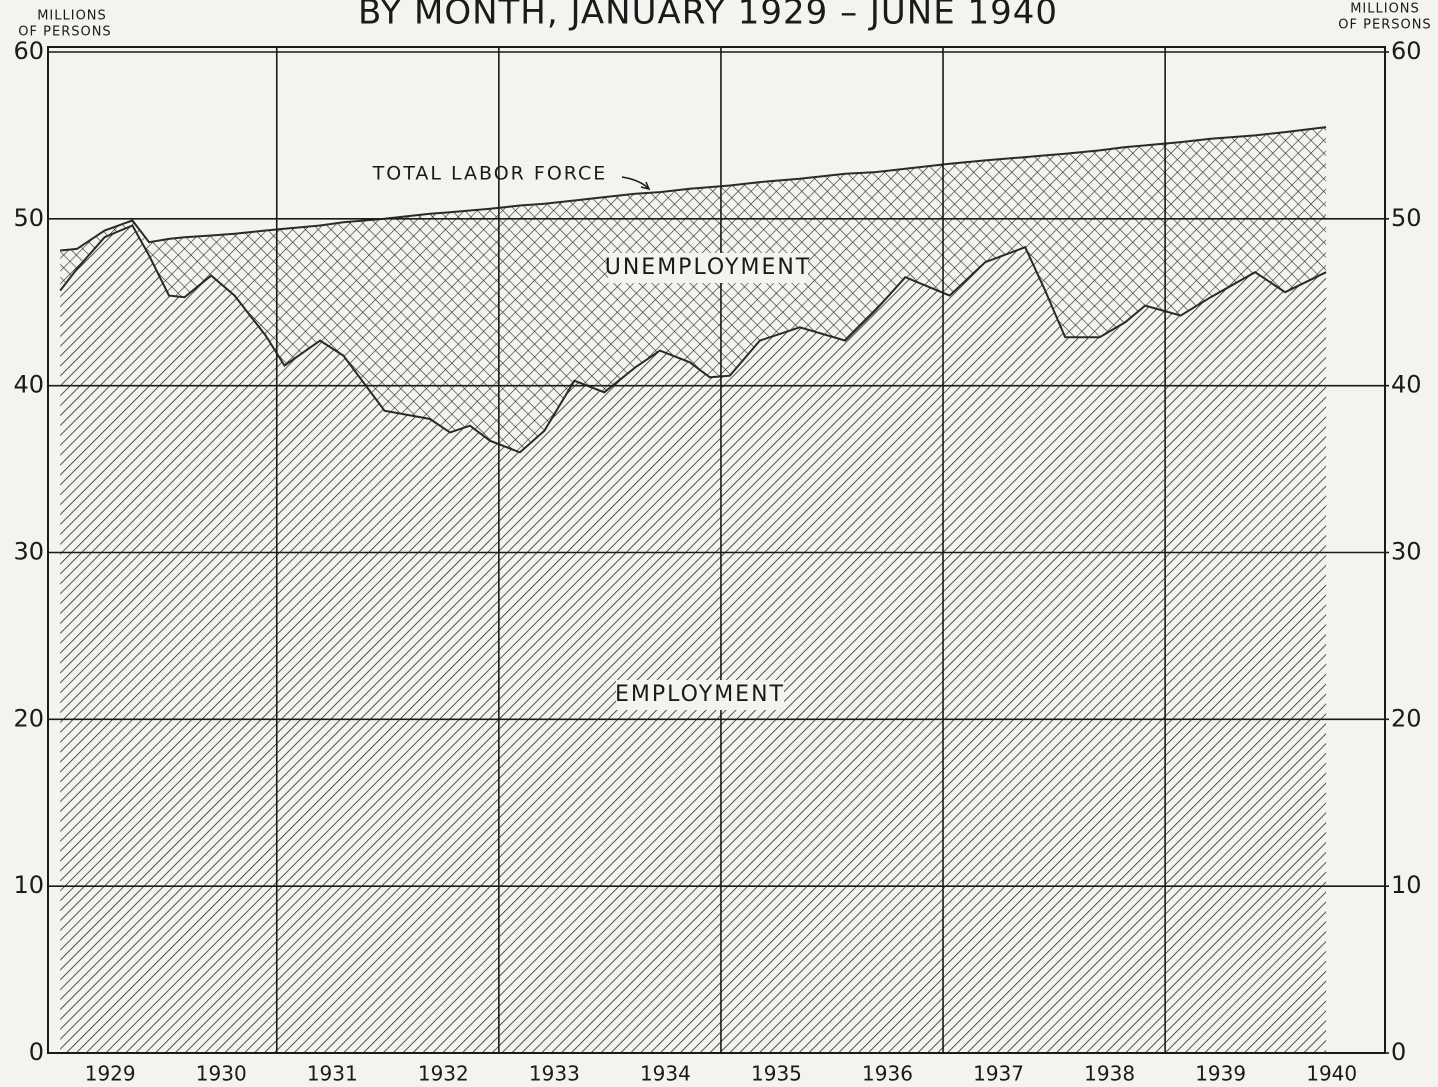 This screenshot has height=1087, width=1438. I want to click on x-tick-label: 1936, so click(887, 1074).